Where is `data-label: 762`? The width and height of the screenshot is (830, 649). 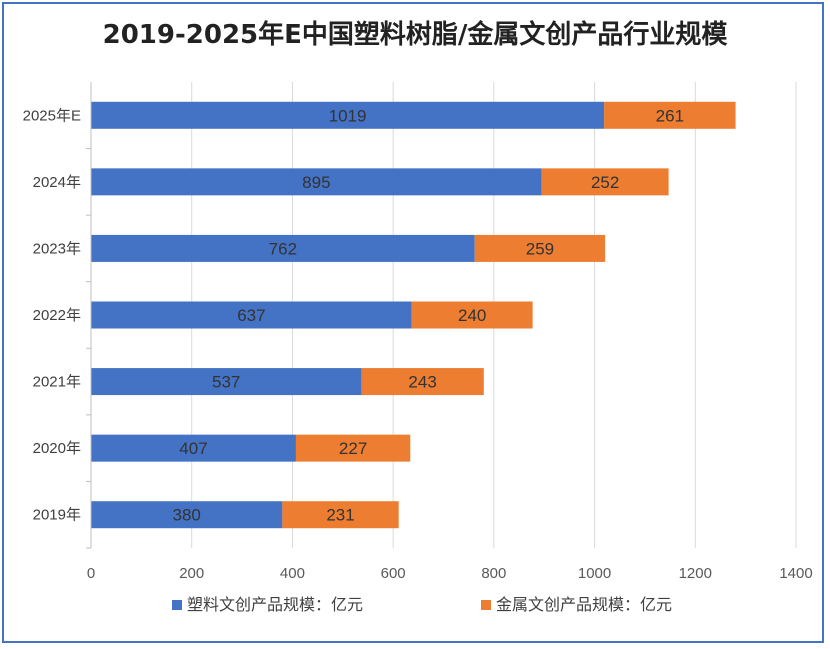
data-label: 762 is located at coordinates (283, 248).